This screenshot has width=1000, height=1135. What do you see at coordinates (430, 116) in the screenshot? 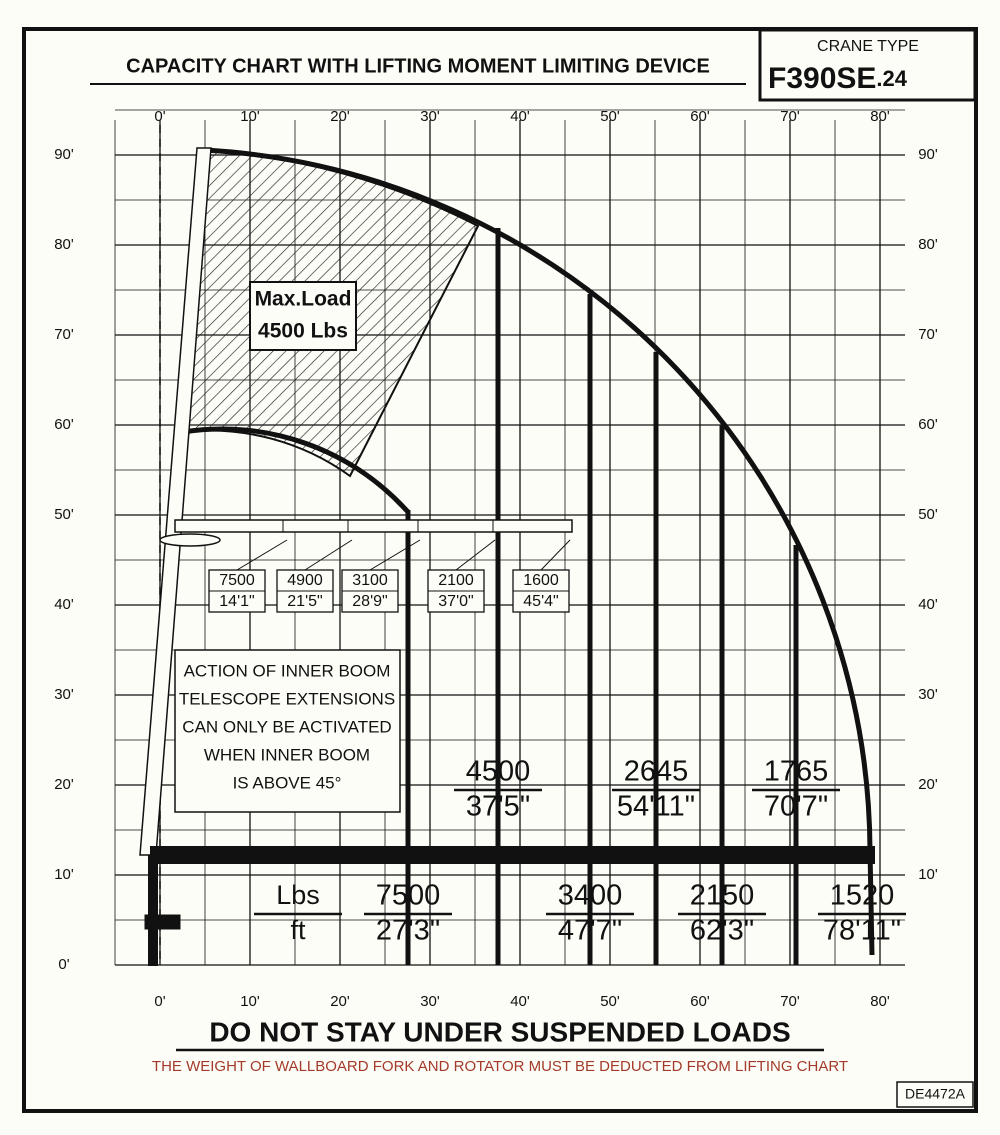
I see `top-tick-label: 30'` at bounding box center [430, 116].